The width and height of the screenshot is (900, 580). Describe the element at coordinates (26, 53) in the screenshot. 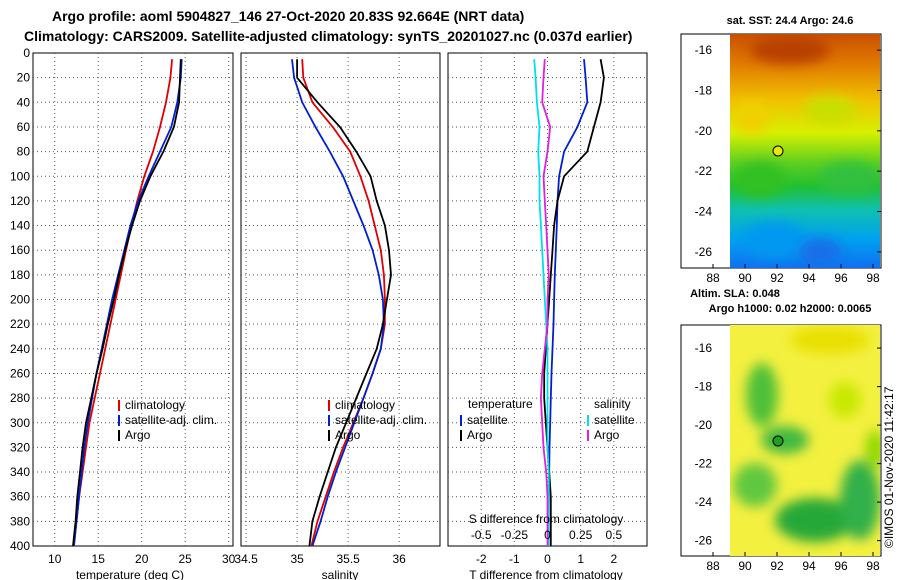

I see `y-tick-label: 0` at that location.